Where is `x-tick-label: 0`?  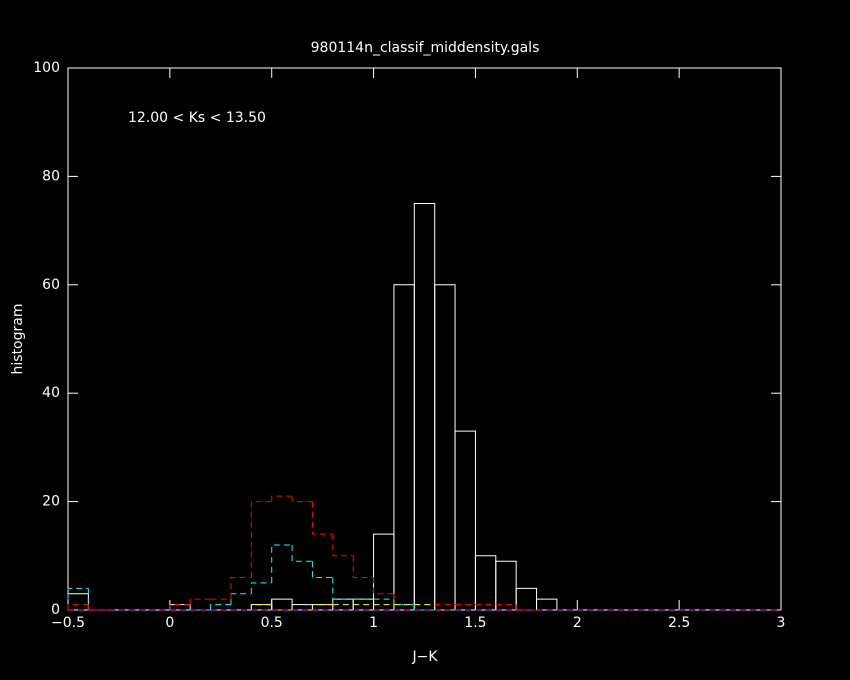 x-tick-label: 0 is located at coordinates (169, 623).